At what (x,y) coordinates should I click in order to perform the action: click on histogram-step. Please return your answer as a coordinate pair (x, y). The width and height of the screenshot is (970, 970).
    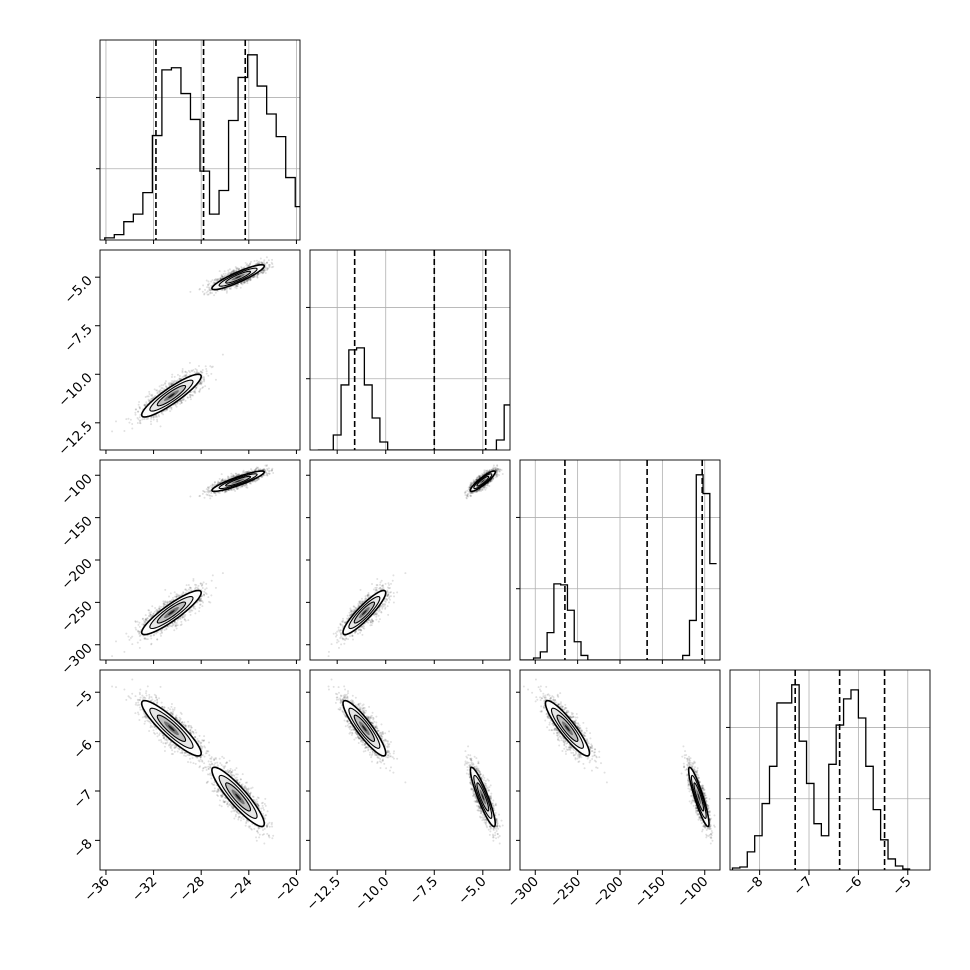
    Looking at the image, I should click on (202, 147).